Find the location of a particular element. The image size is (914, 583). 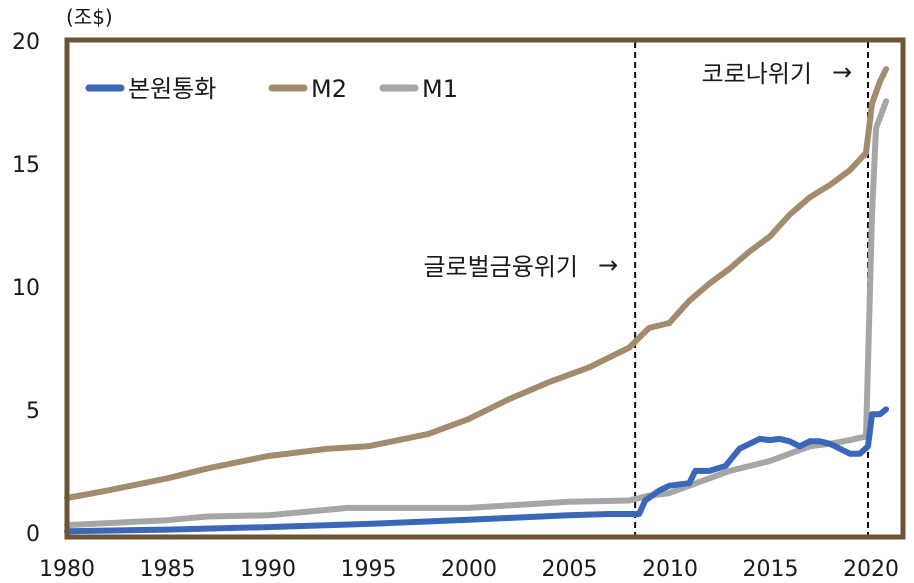

x-tick-1985: 1985 is located at coordinates (168, 569).